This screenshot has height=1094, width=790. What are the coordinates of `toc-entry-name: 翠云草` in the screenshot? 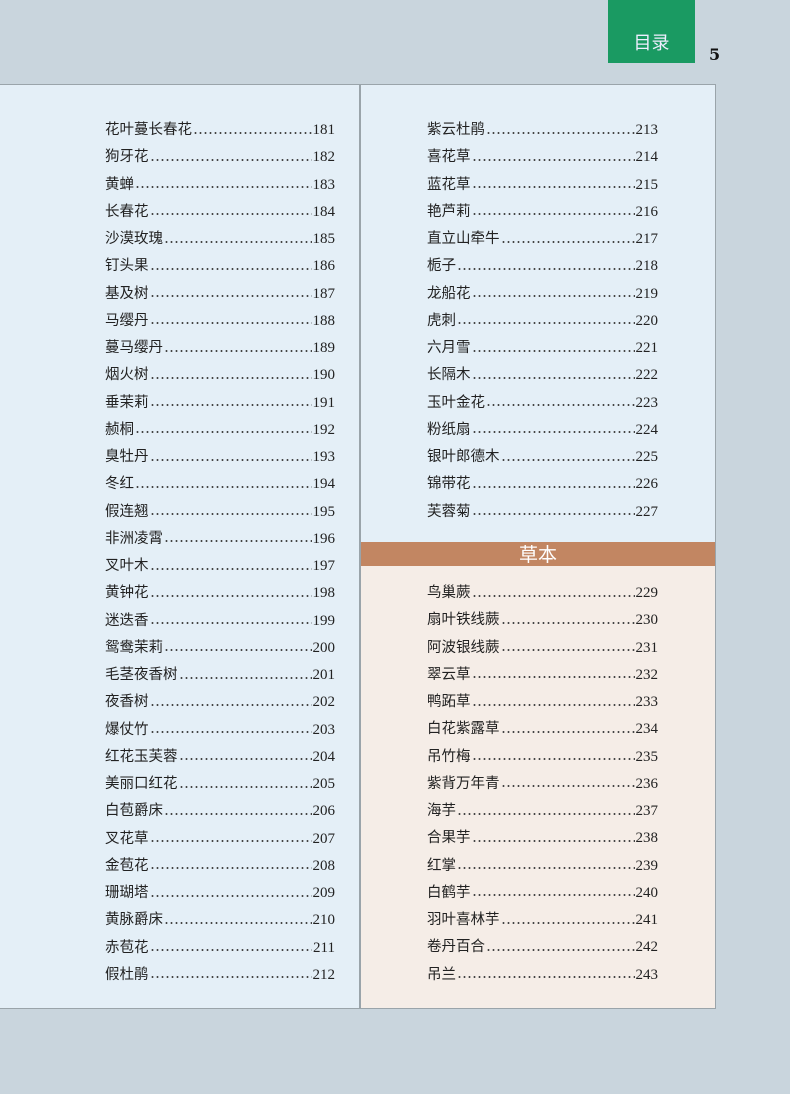 It's located at (449, 674).